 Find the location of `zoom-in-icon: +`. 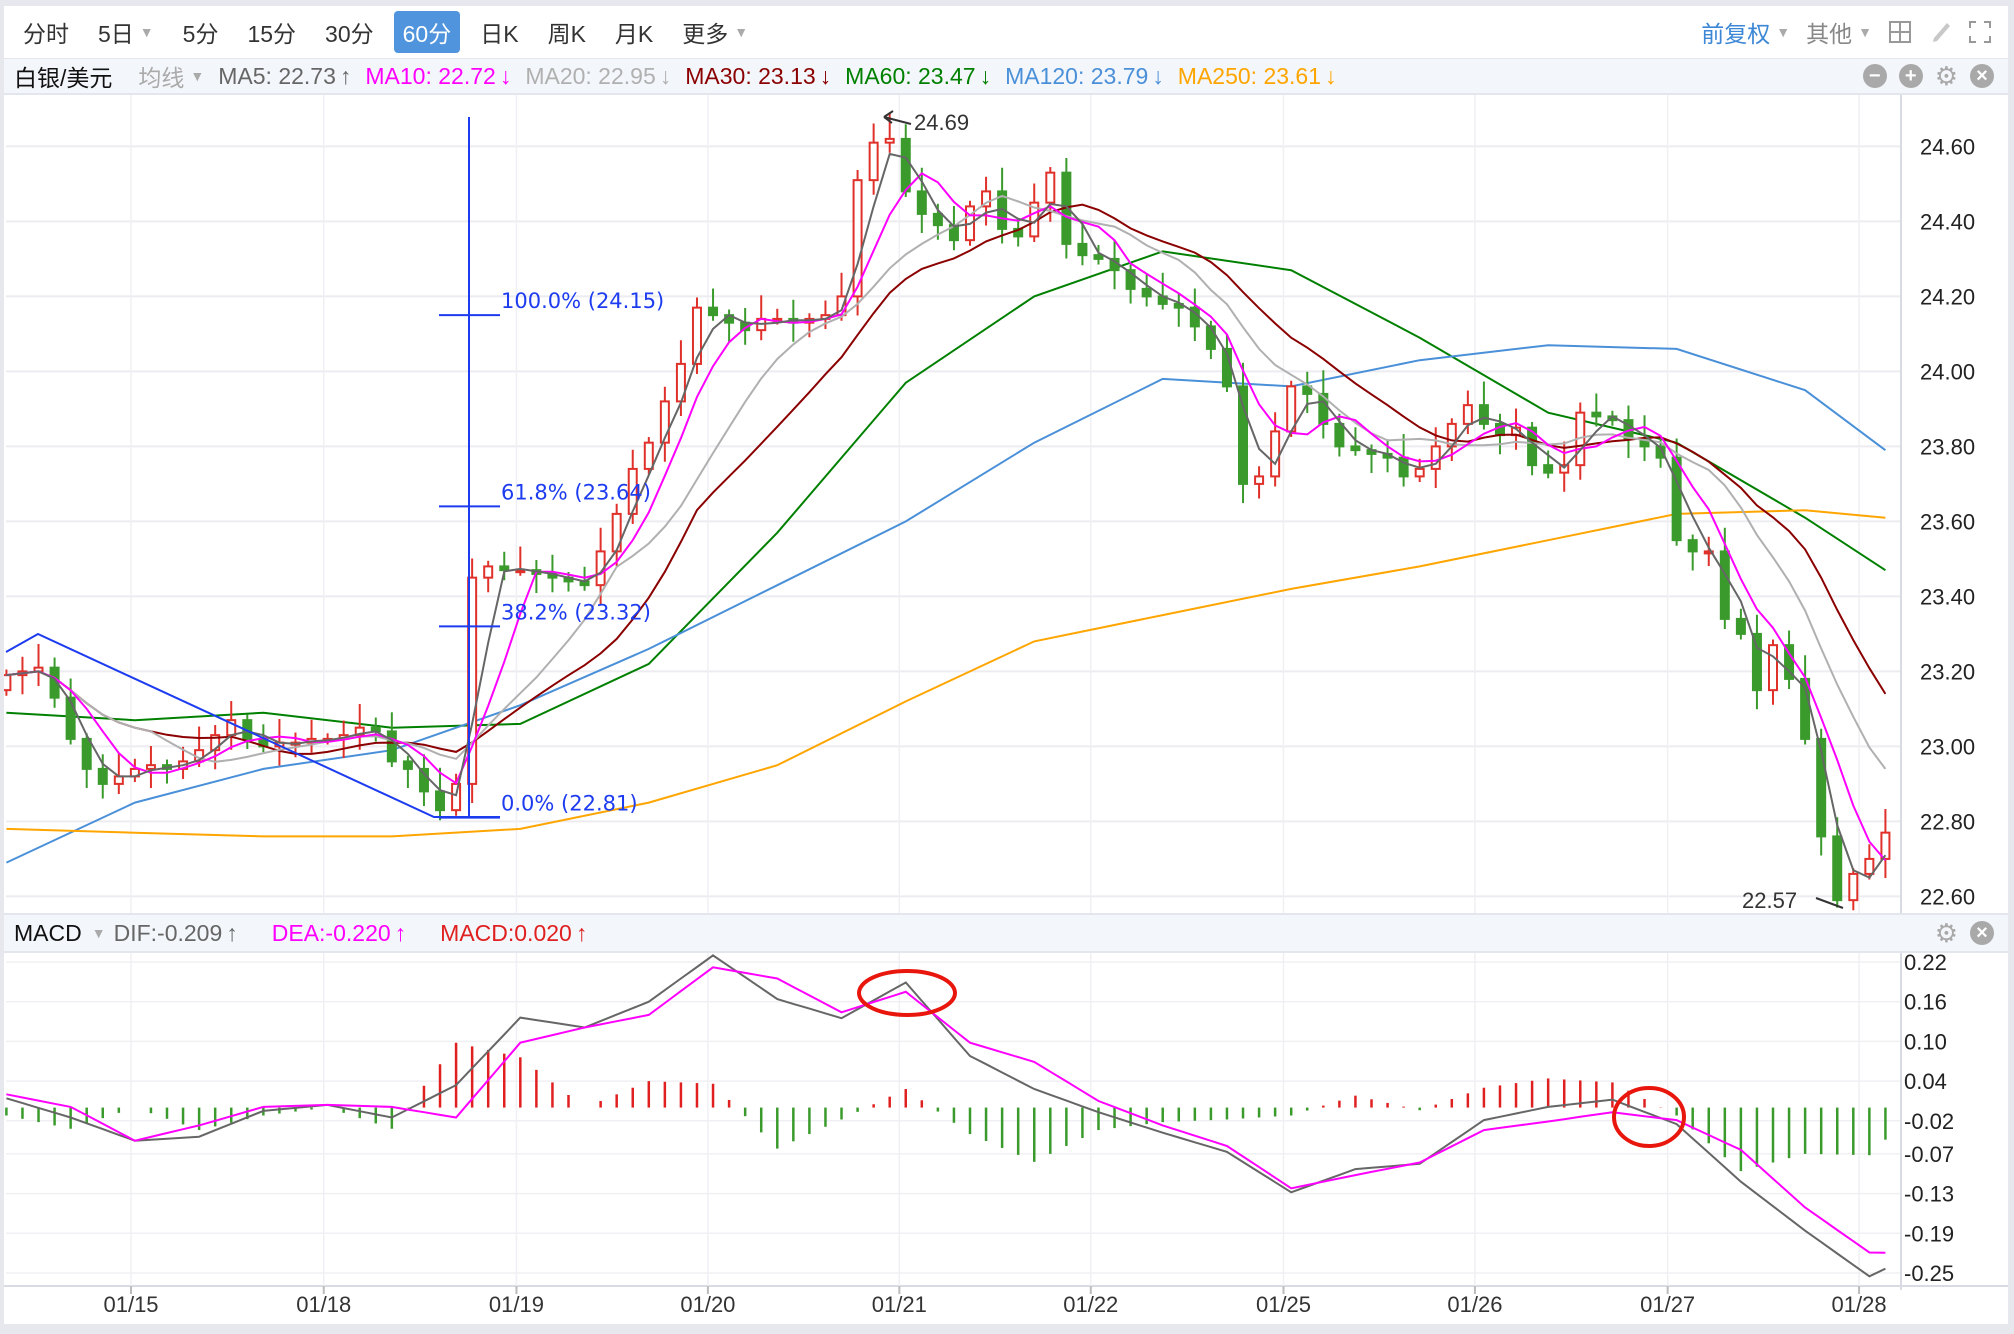

zoom-in-icon: + is located at coordinates (1910, 76).